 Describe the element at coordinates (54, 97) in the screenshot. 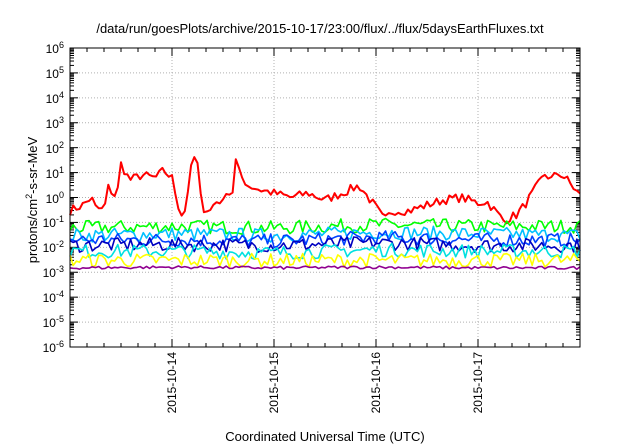

I see `y-tick-label: 10⁴` at that location.